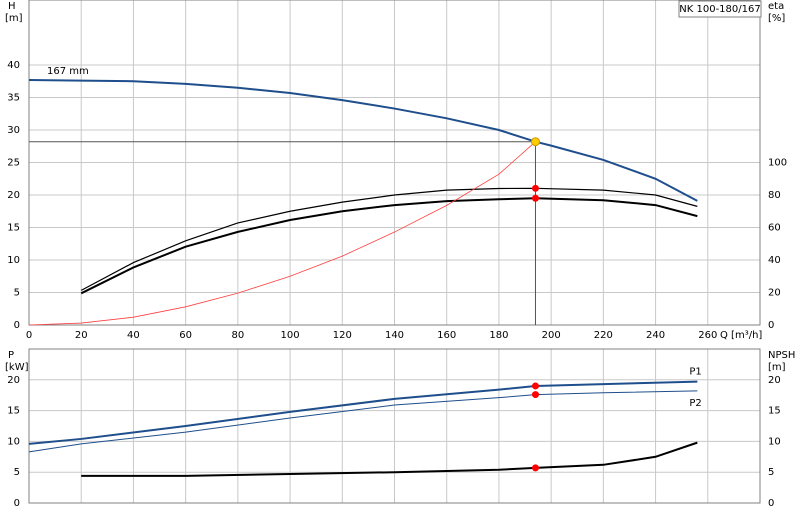  Describe the element at coordinates (551, 335) in the screenshot. I see `x-tick-label: 200` at that location.